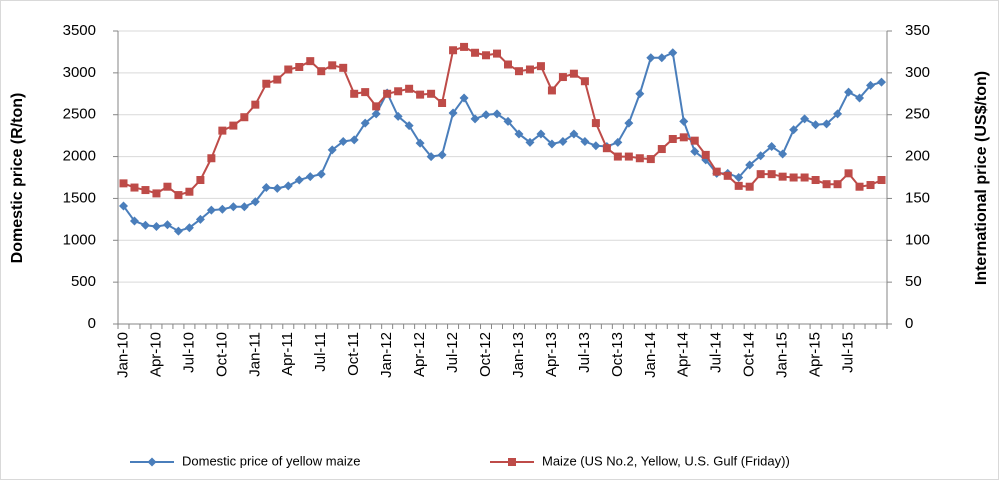  I want to click on x-tick-label: Jul-10, so click(188, 352).